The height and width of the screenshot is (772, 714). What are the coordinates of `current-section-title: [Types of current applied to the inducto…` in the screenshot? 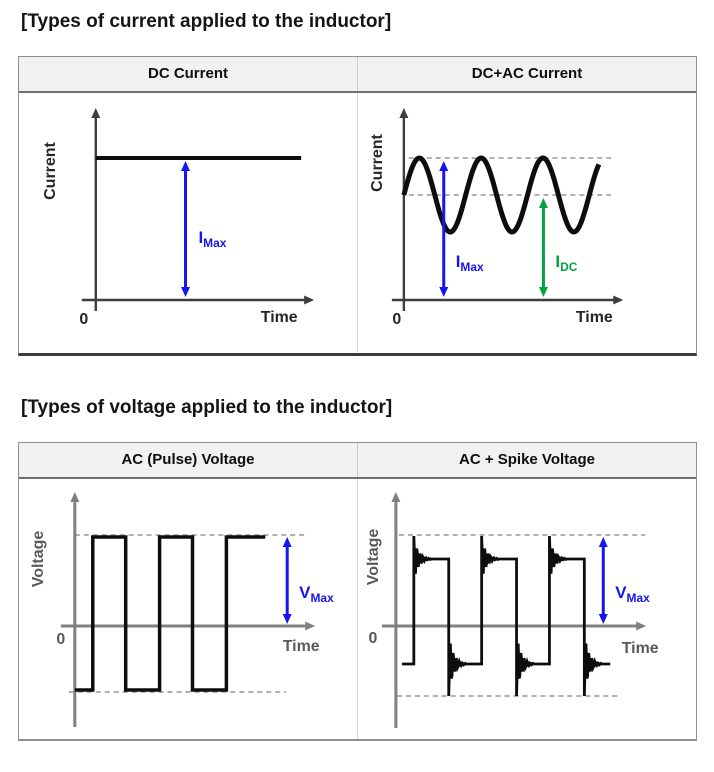 It's located at (206, 21).